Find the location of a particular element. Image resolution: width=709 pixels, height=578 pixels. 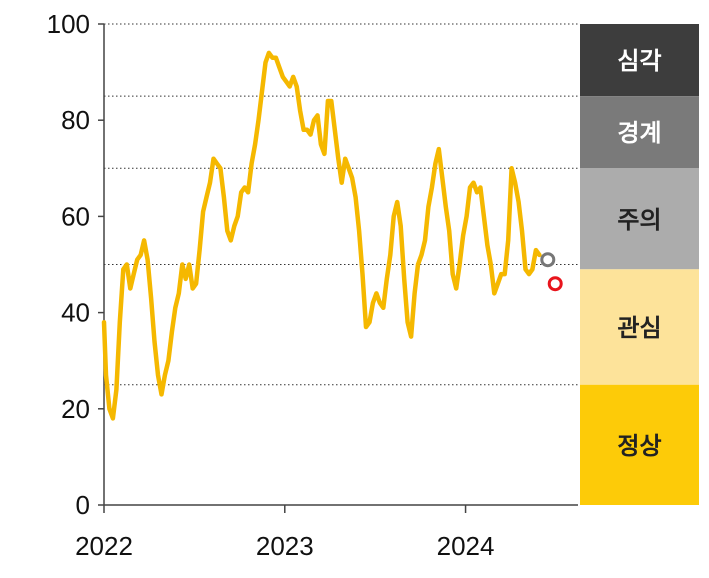

x-axis-ticks: 2022 2023 2024 is located at coordinates (284, 533).